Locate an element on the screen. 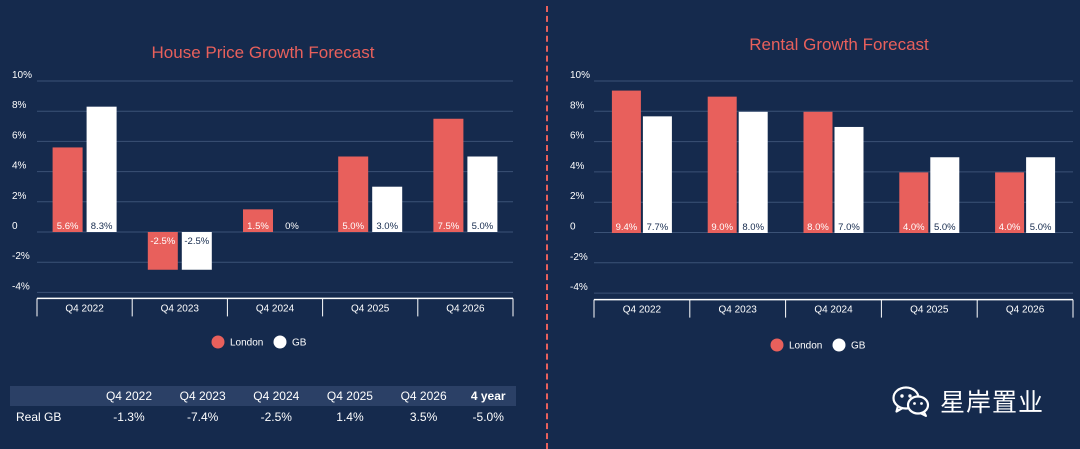 This screenshot has width=1080, height=449. watermark: 星岸置业 is located at coordinates (968, 401).